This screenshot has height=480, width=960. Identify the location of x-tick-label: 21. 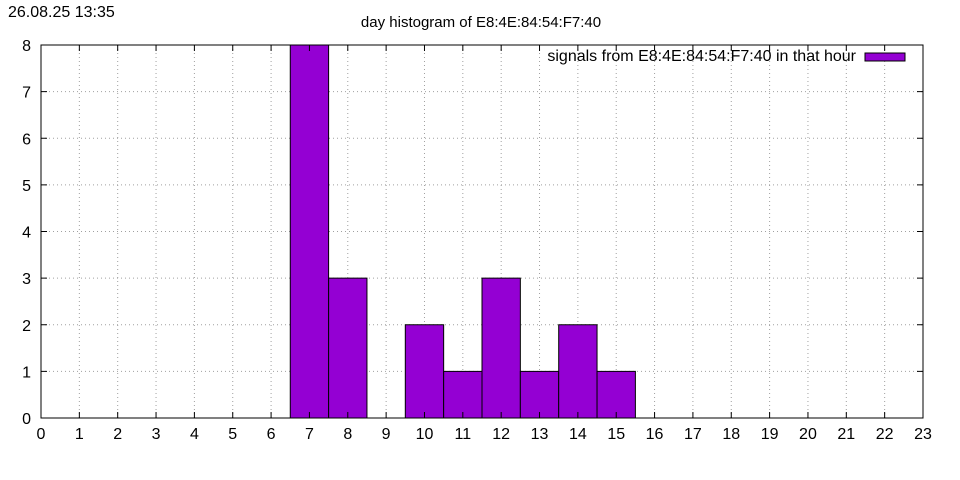
(846, 434).